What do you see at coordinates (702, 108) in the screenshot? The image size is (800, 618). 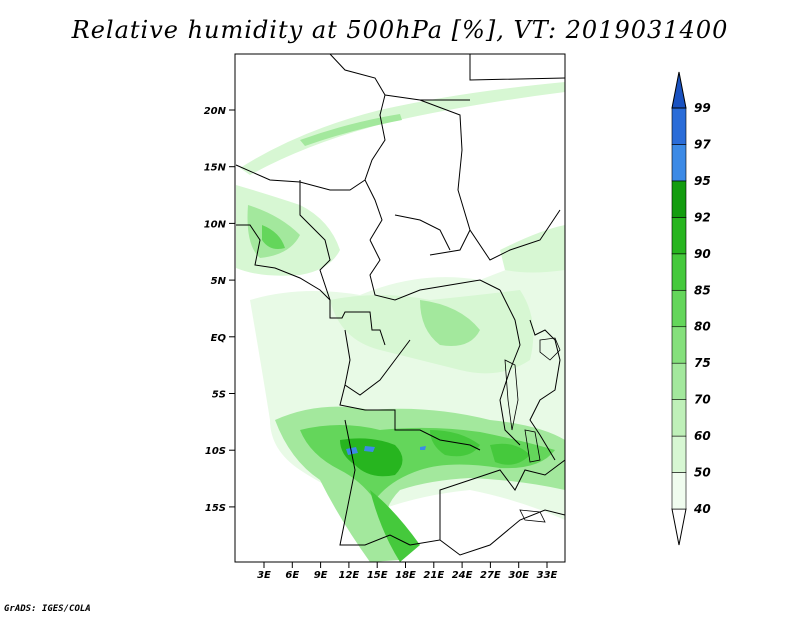 I see `colorbar-label: 99` at bounding box center [702, 108].